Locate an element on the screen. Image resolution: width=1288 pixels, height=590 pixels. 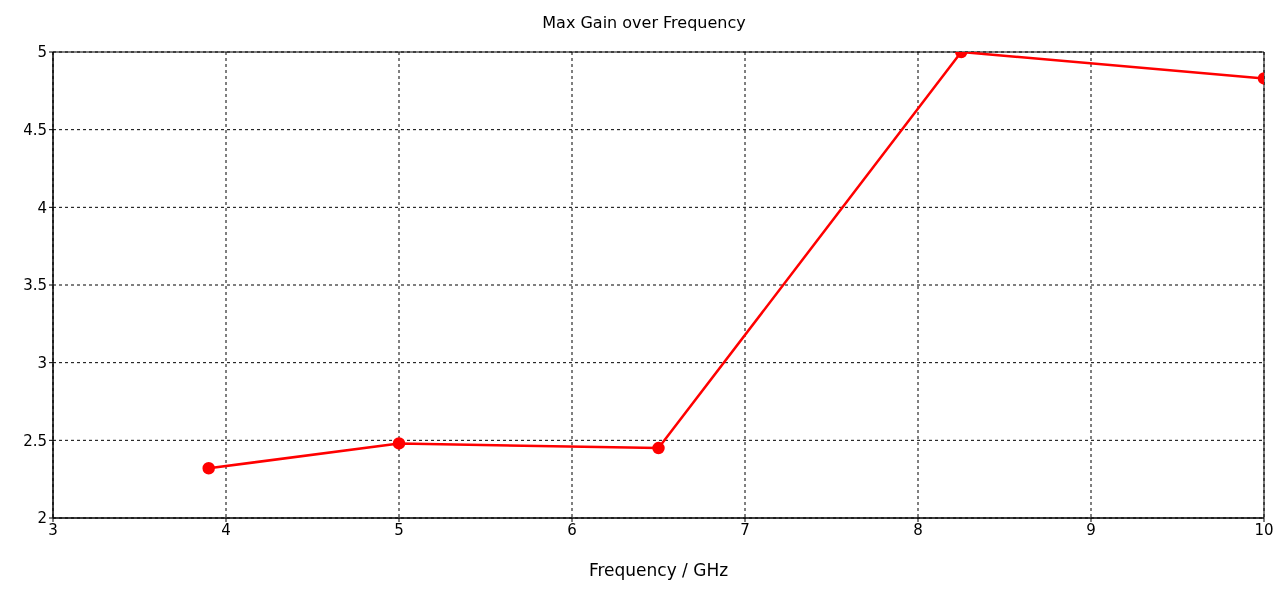
x-tick-label: 6 is located at coordinates (572, 529).